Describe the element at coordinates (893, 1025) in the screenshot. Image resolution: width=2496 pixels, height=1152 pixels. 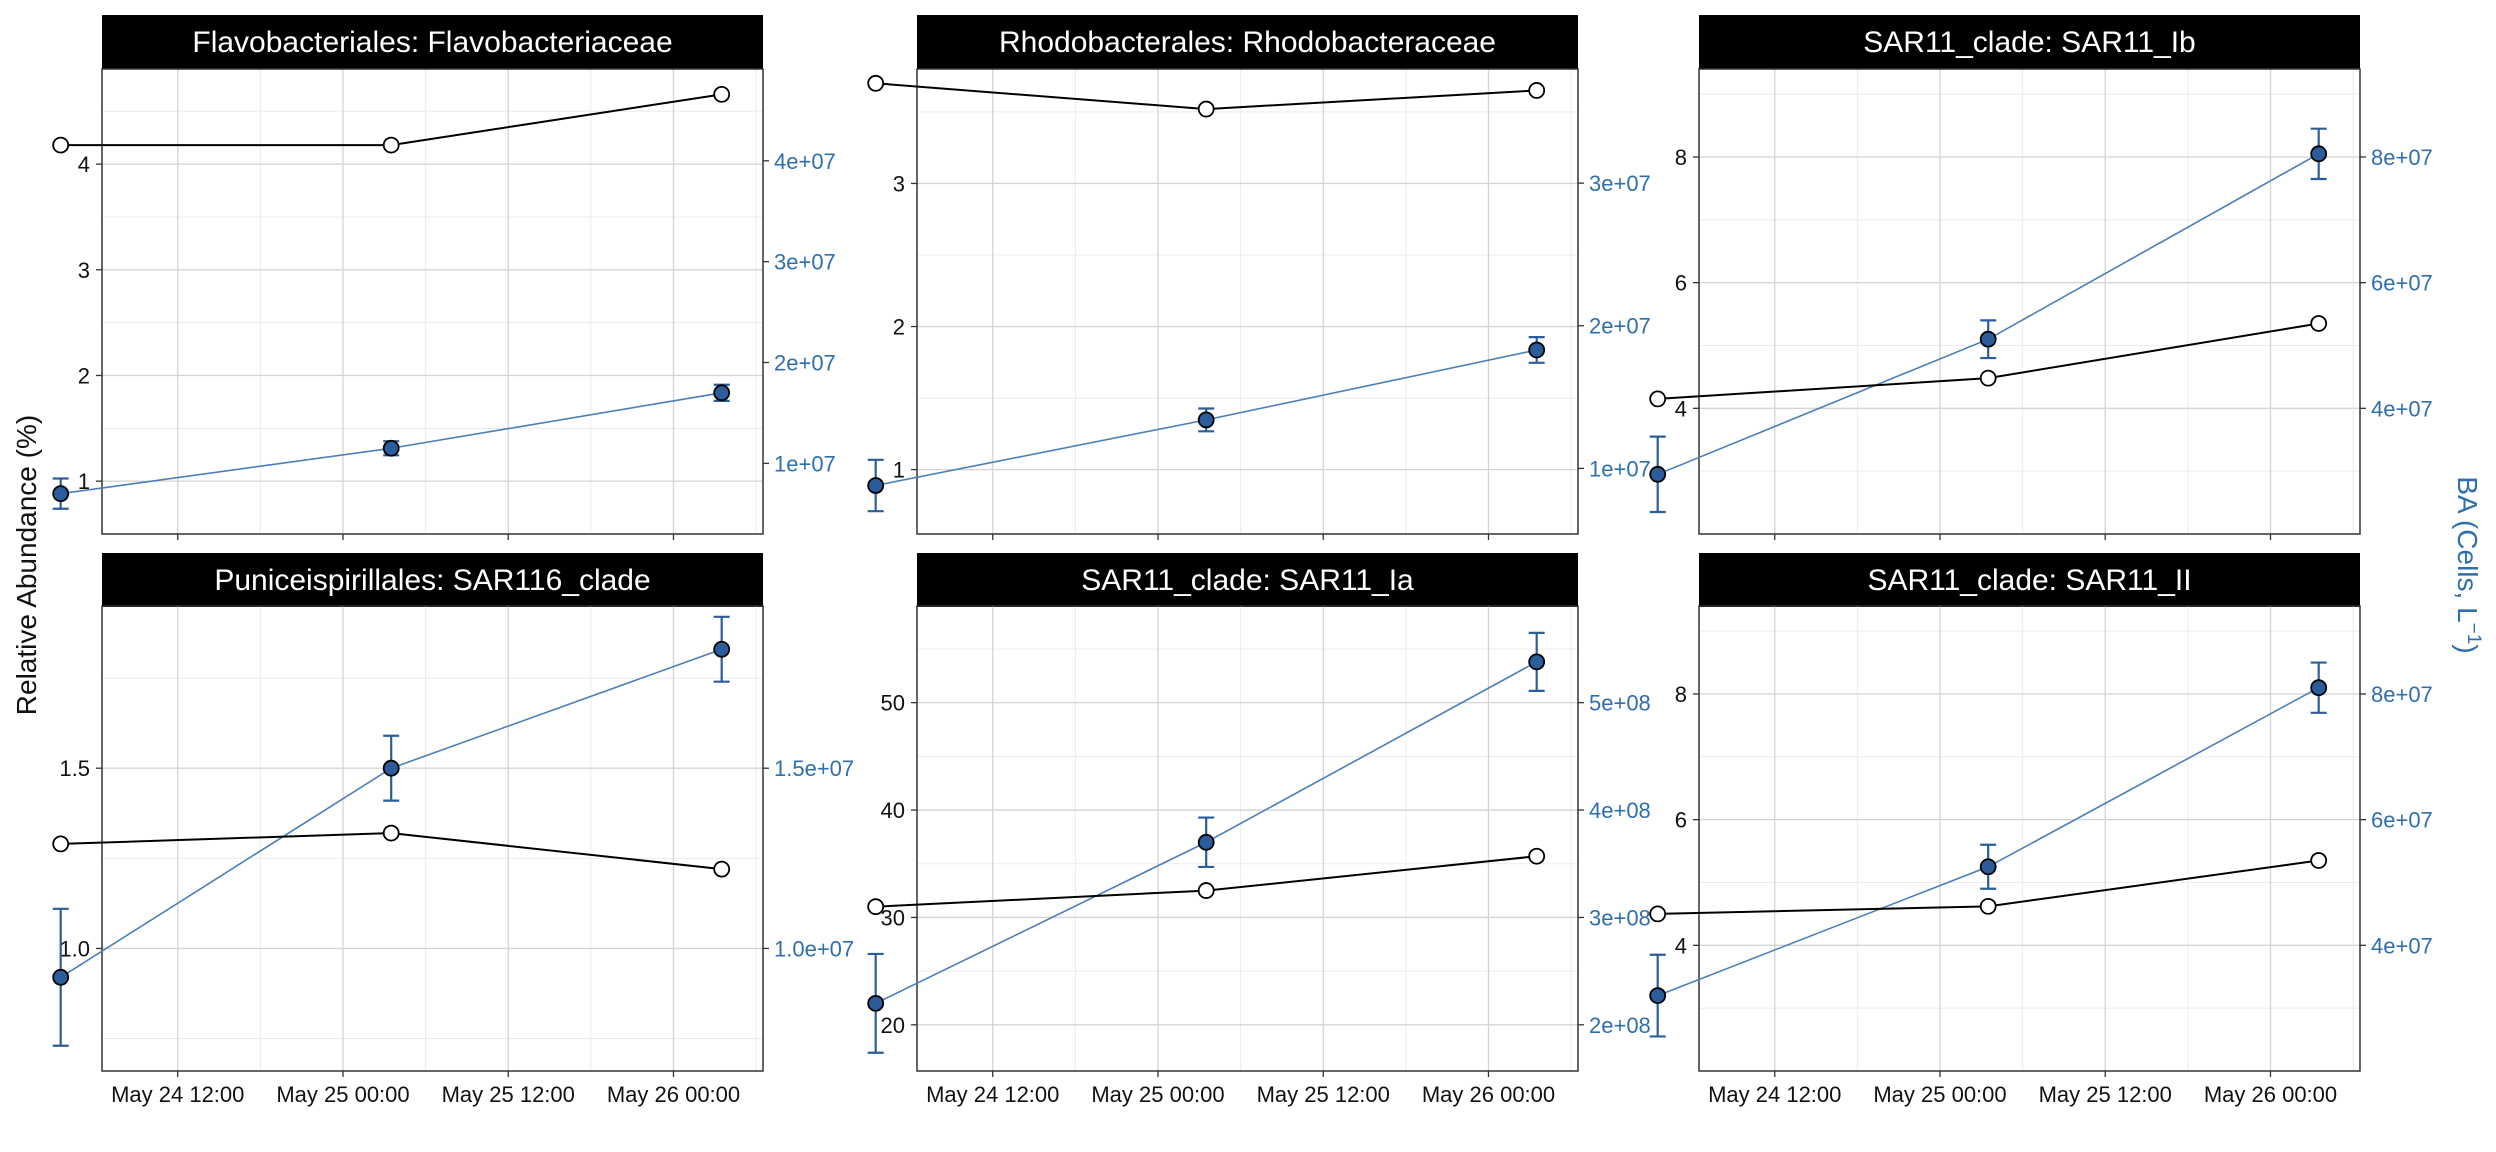
I see `left-tick-label: 20` at that location.